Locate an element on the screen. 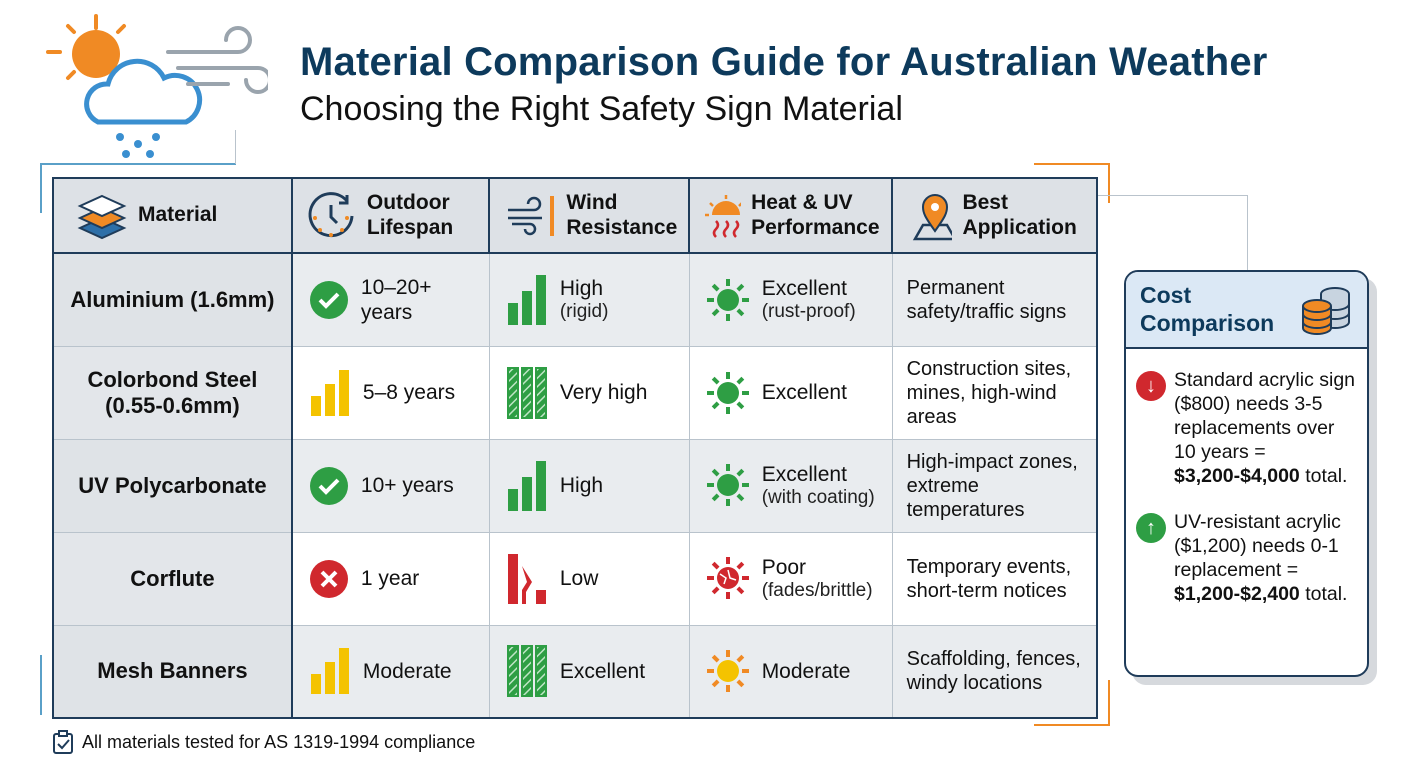  material-name: Colorbond Steel (0.55-0.6mm) is located at coordinates (172, 392).